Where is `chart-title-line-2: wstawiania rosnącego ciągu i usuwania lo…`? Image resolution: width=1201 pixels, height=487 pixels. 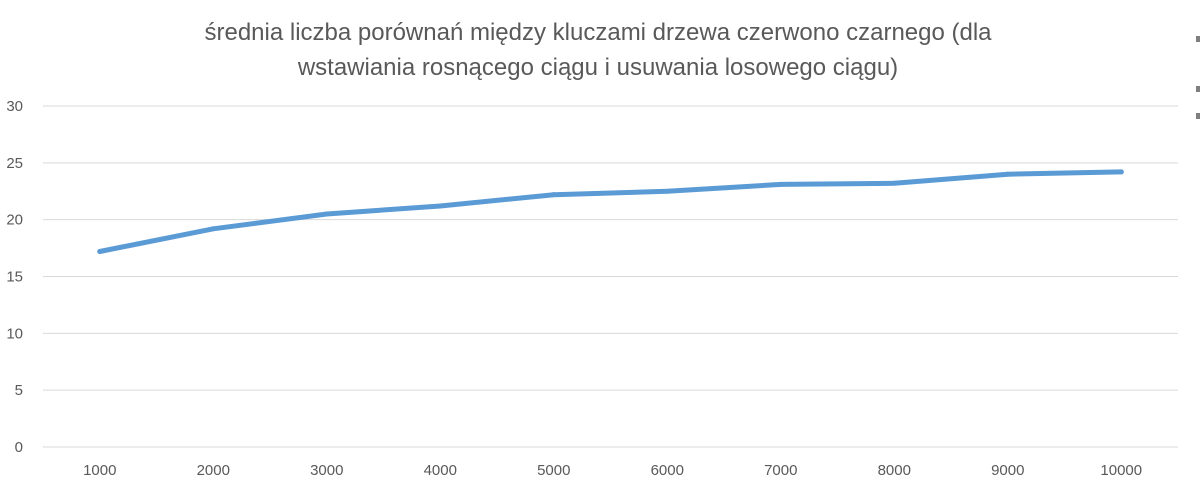
chart-title-line-2: wstawiania rosnącego ciągu i usuwania lo… is located at coordinates (597, 67).